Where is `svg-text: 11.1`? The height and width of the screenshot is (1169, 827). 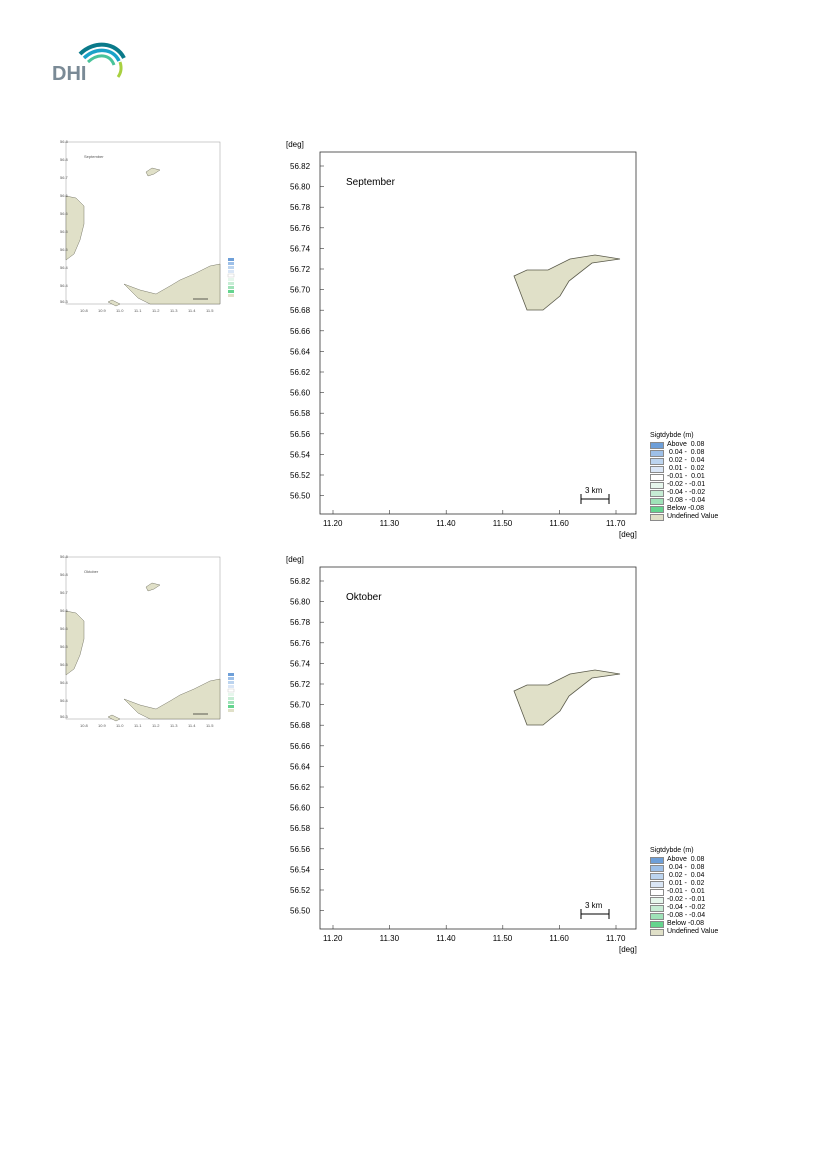
svg-text: 11.1 is located at coordinates (138, 725).